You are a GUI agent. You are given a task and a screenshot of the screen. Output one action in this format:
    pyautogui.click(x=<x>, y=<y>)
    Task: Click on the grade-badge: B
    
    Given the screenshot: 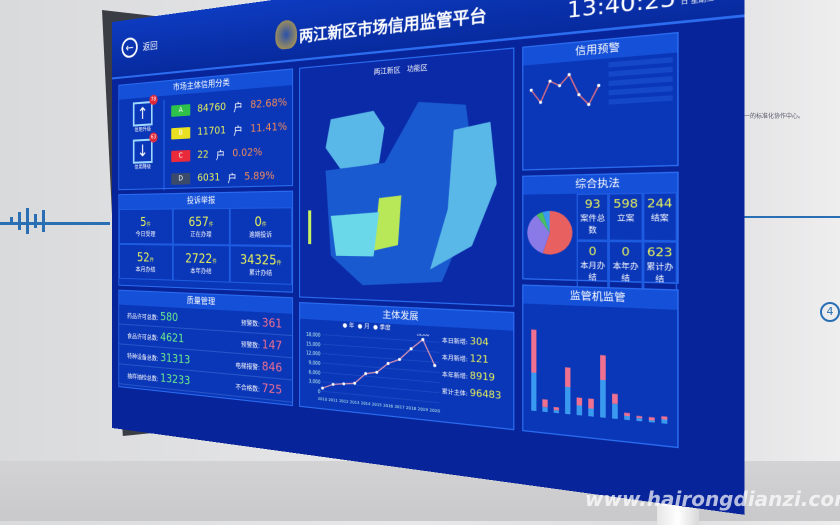 What is the action you would take?
    pyautogui.click(x=181, y=133)
    